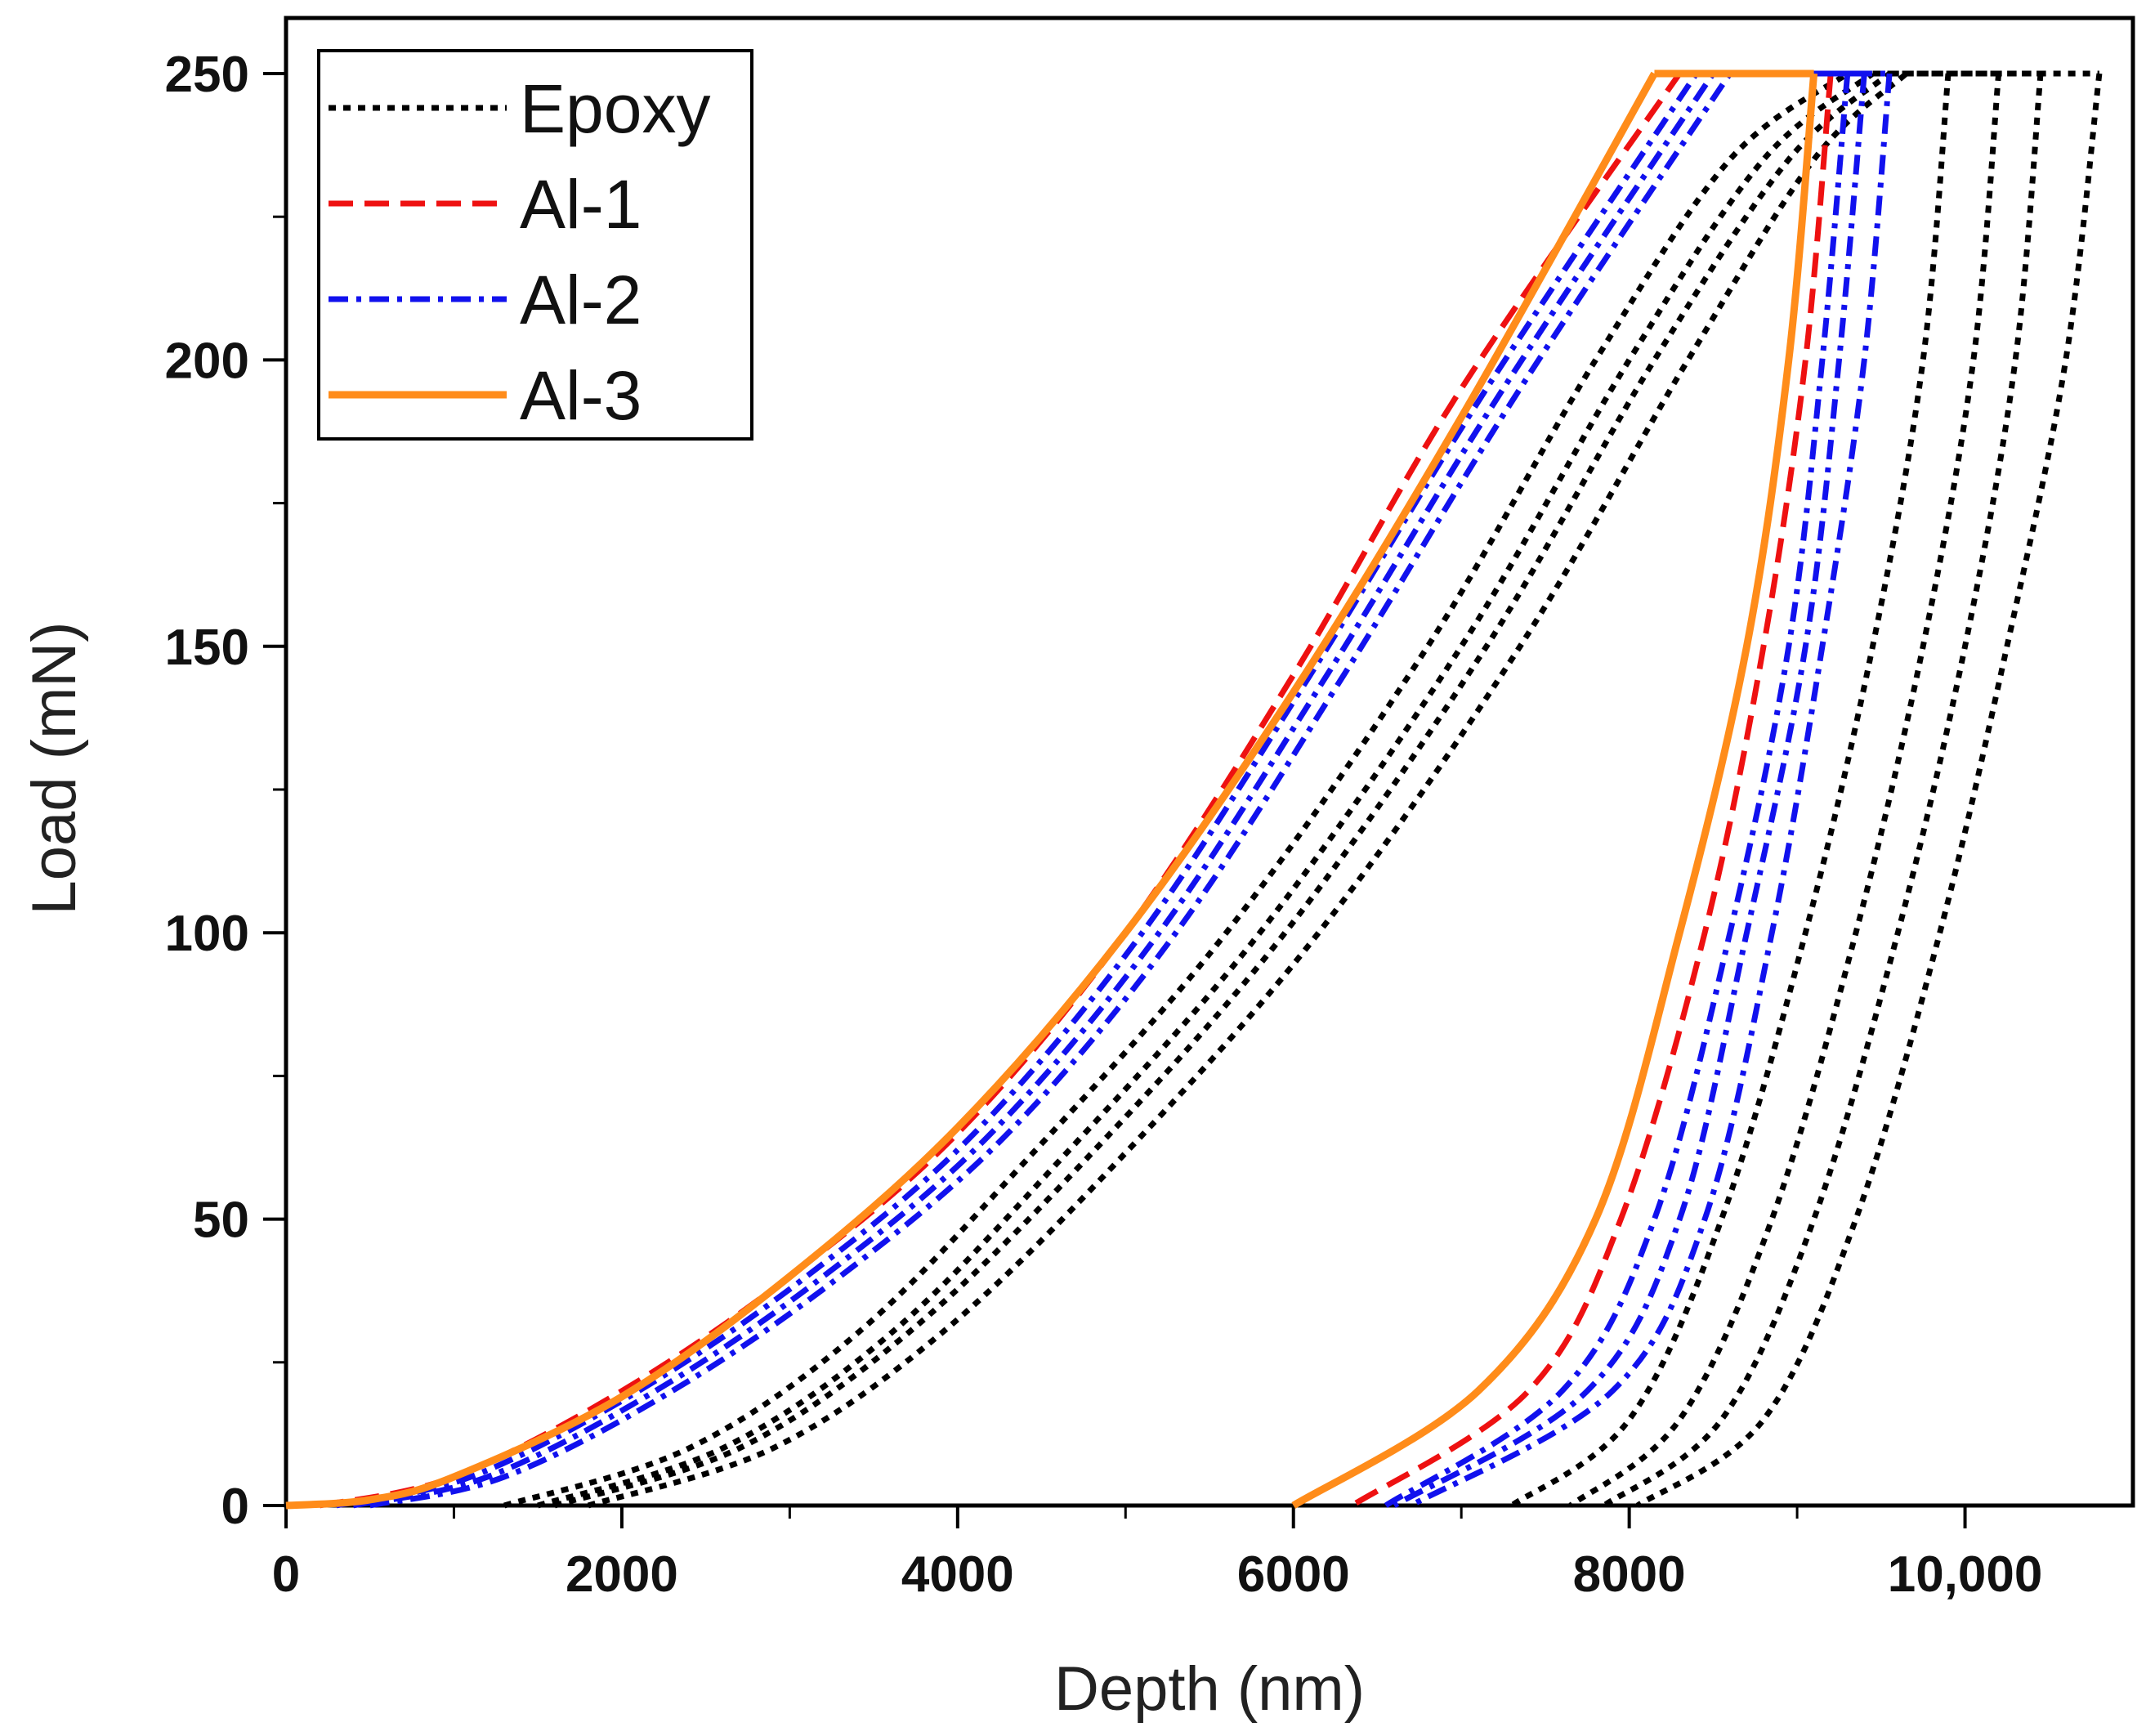 The image size is (2146, 1736). I want to click on legend-label-al-3: Al-3, so click(581, 395).